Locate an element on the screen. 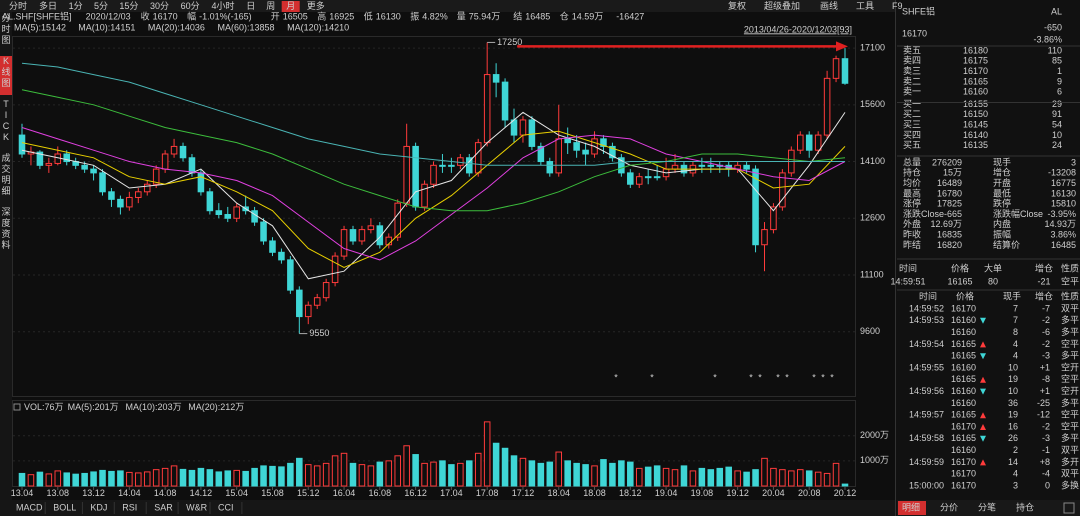 Image resolution: width=1080 pixels, height=516 pixels. tick-qty: 14 is located at coordinates (1013, 462).